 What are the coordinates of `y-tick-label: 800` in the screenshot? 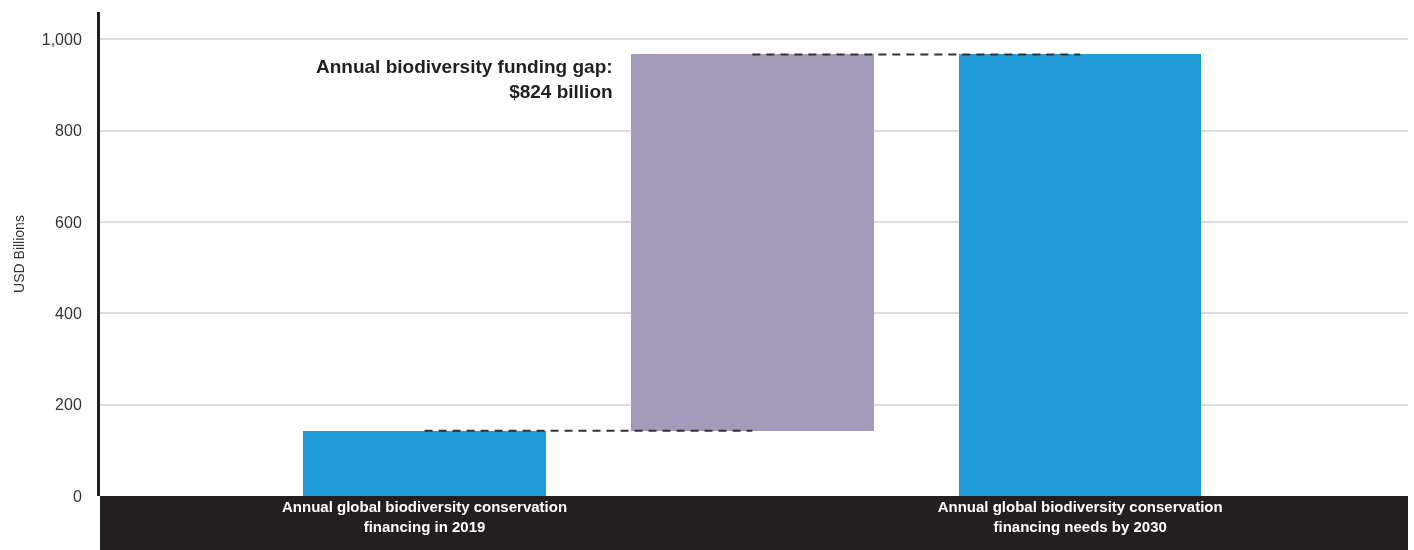 It's located at (68, 131).